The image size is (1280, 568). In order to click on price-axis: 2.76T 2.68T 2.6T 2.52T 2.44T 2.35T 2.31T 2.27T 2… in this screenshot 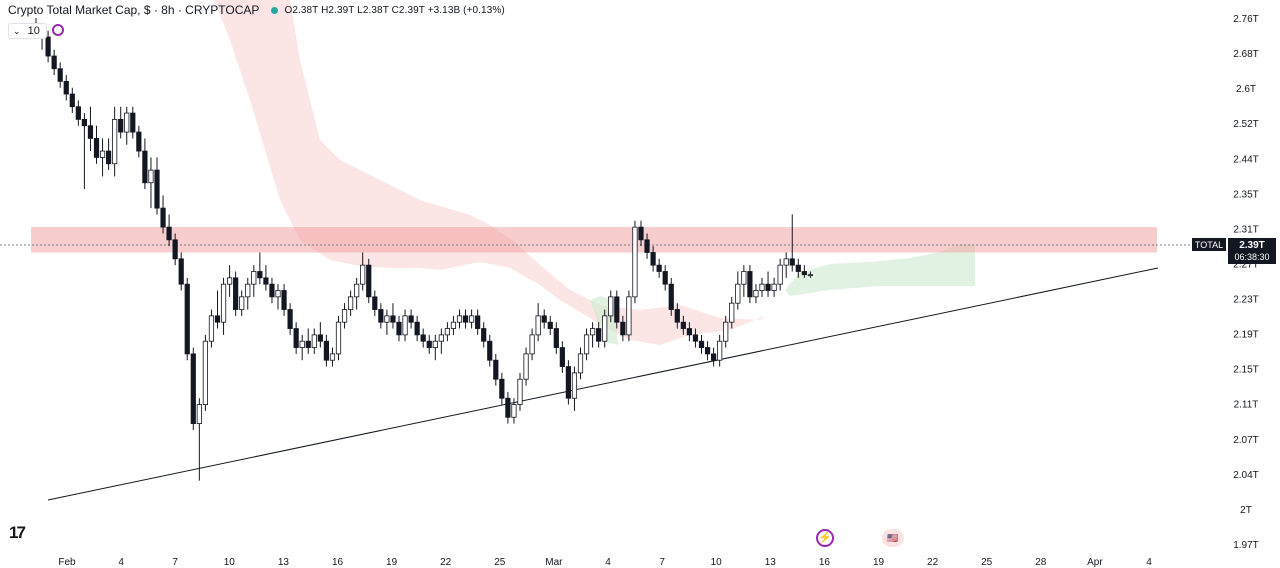, I will do `click(1246, 282)`.